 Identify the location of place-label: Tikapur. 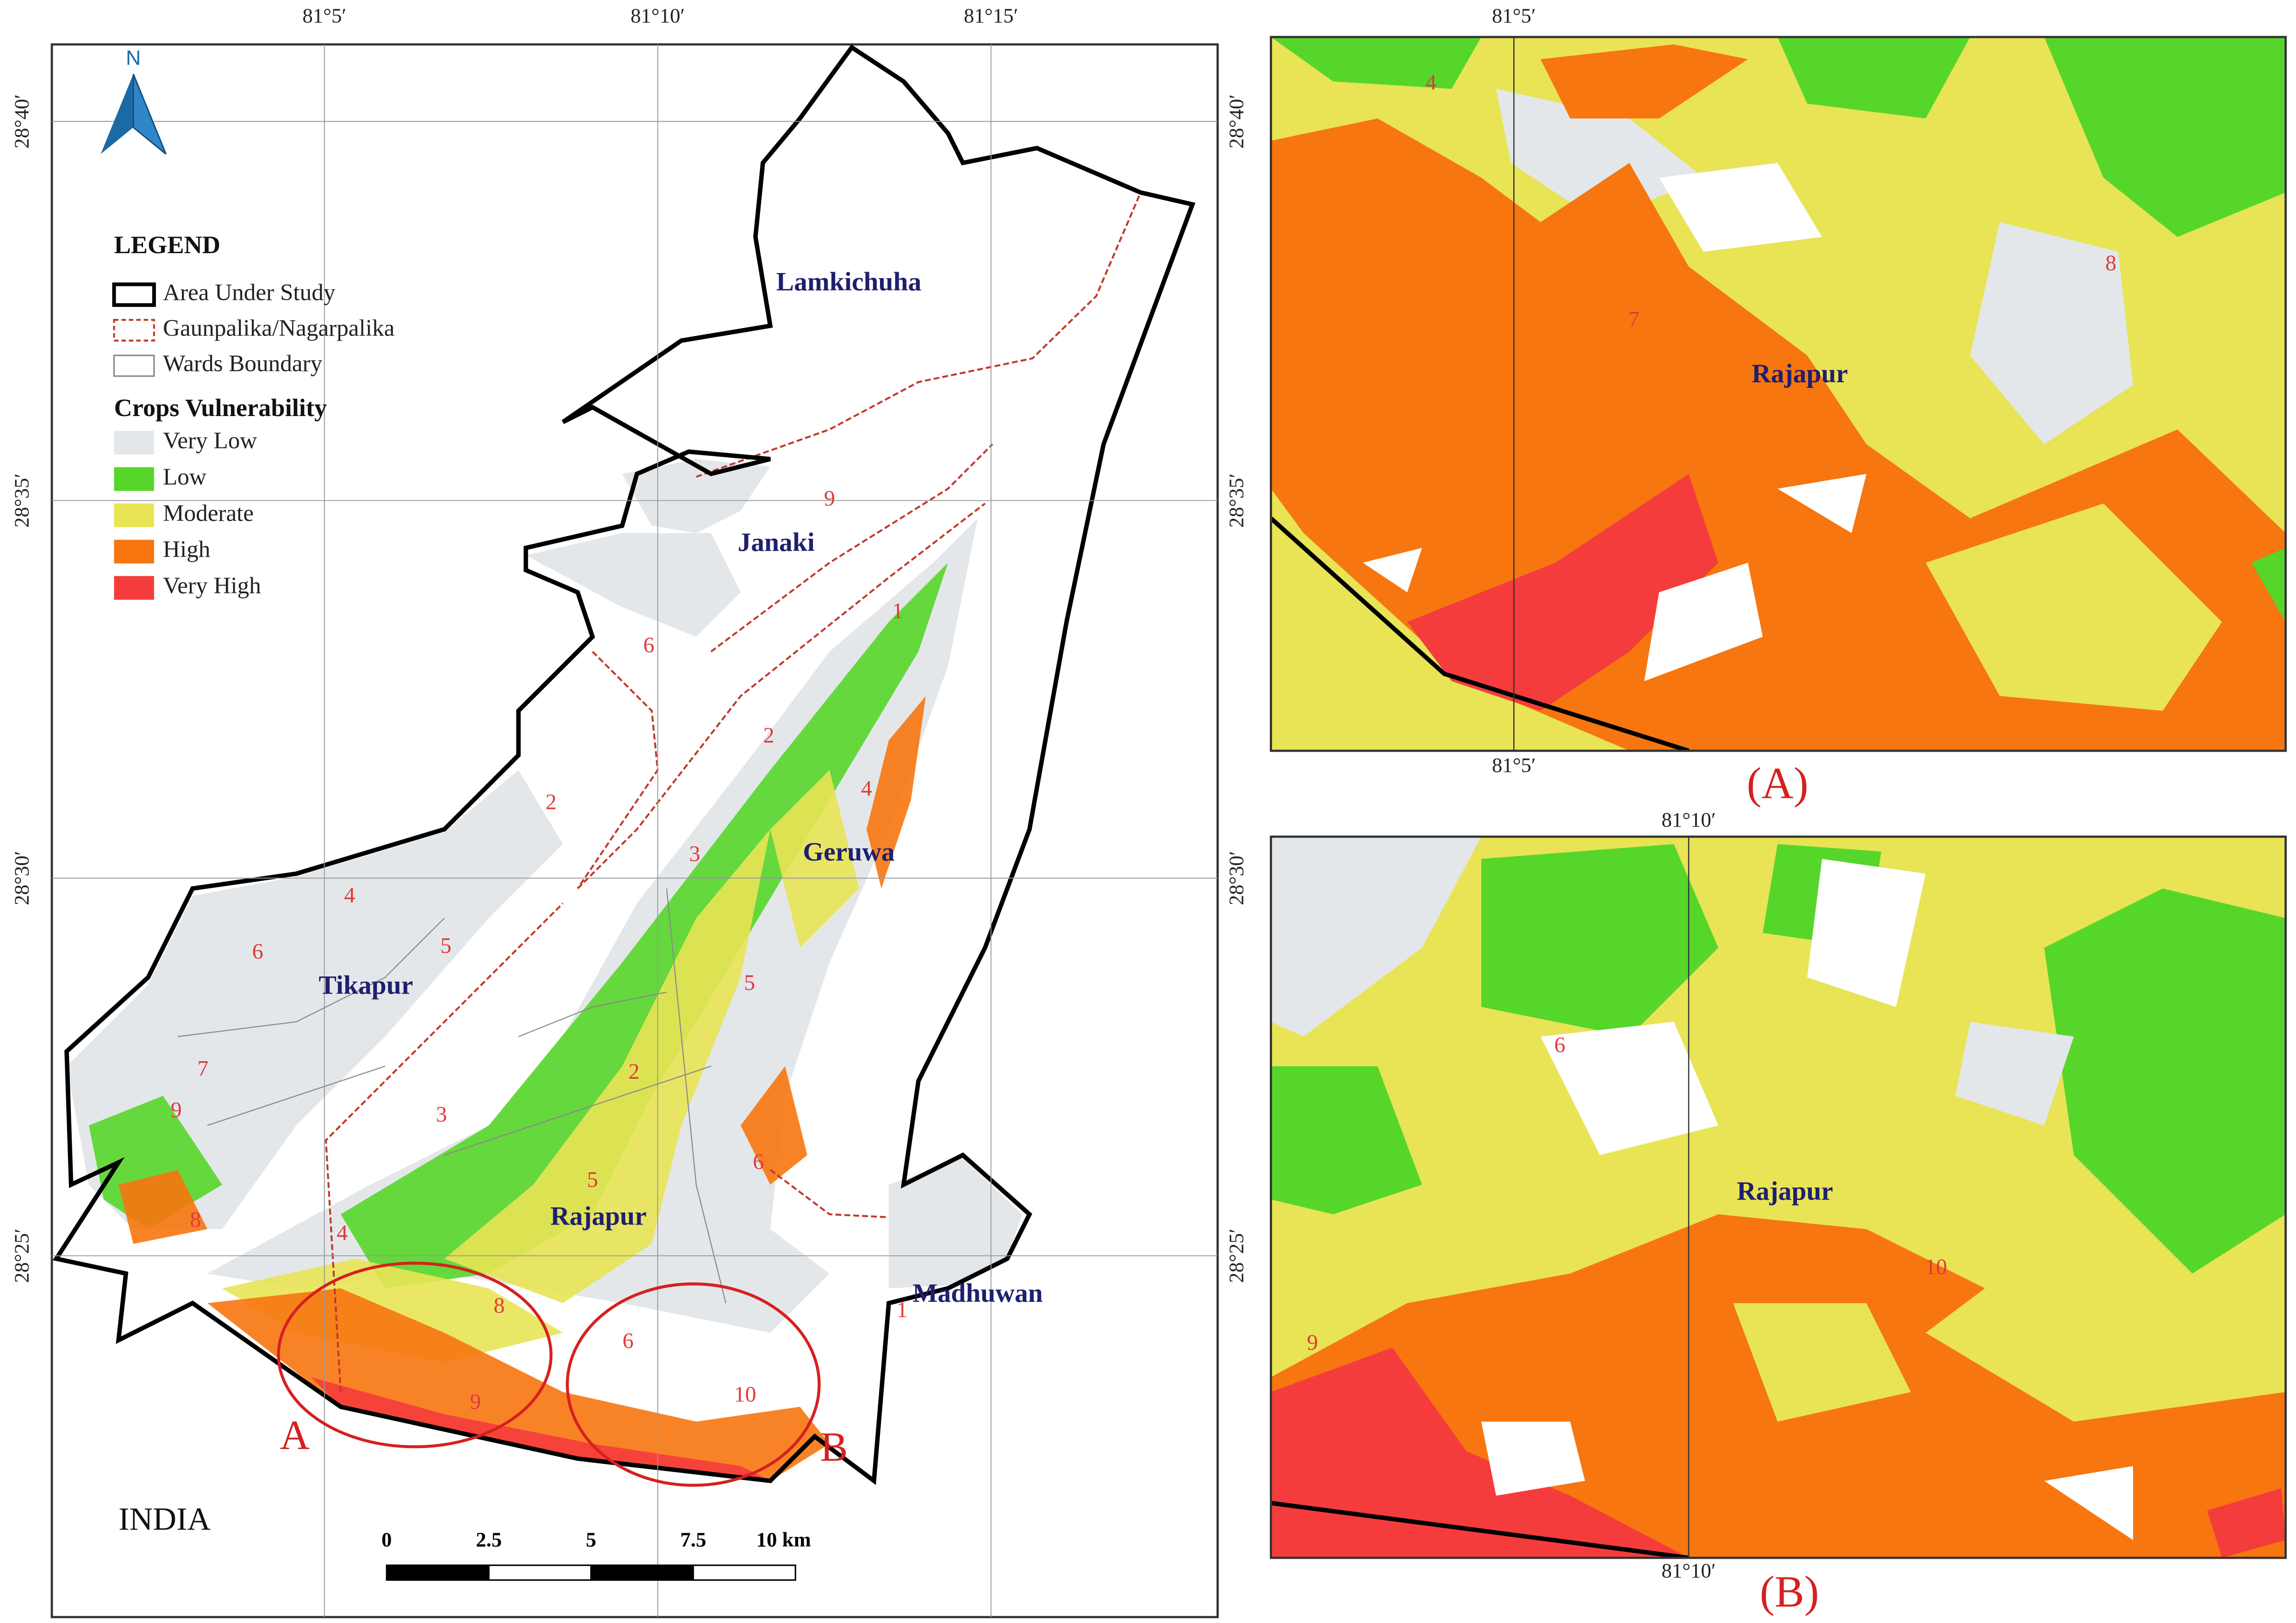
(366, 985).